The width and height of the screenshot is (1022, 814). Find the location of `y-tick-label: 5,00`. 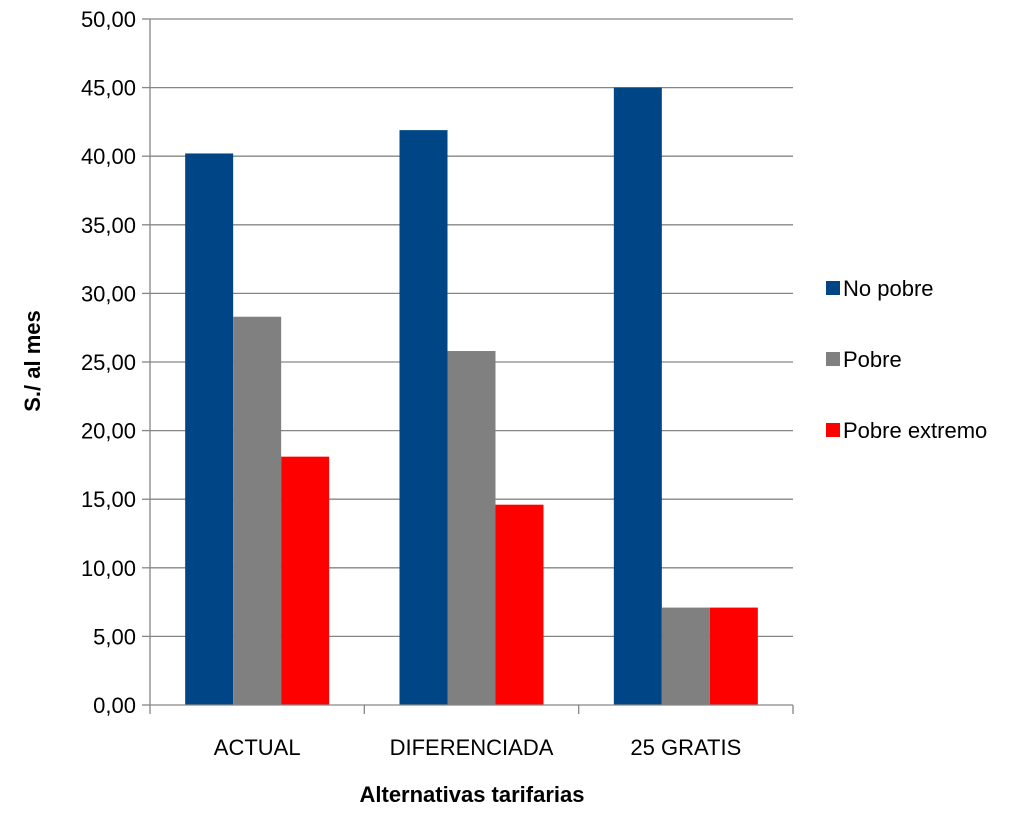

y-tick-label: 5,00 is located at coordinates (114, 636).